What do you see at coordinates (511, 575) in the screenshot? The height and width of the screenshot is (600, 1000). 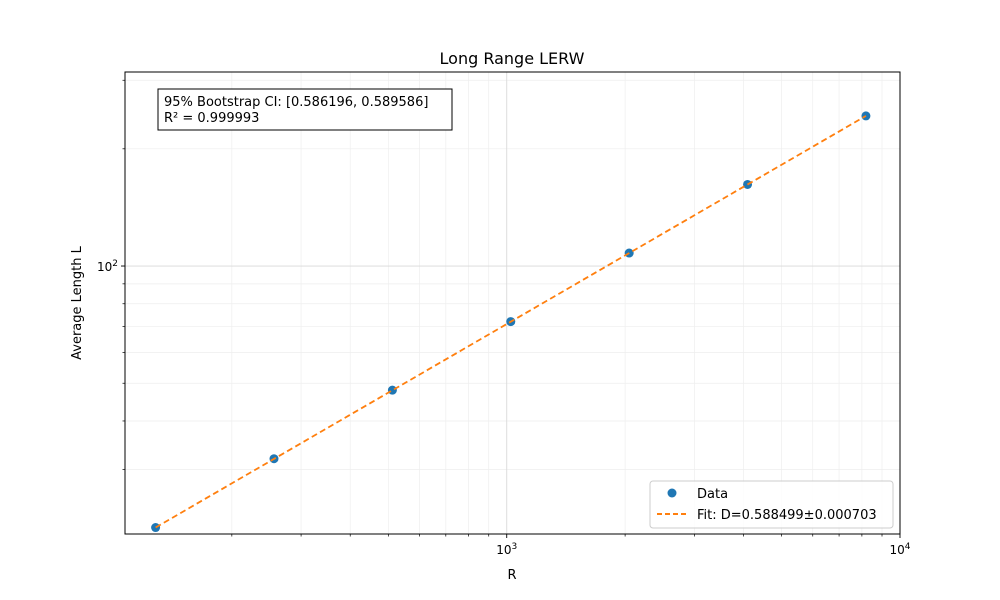 I see `x-axis-label: R` at bounding box center [511, 575].